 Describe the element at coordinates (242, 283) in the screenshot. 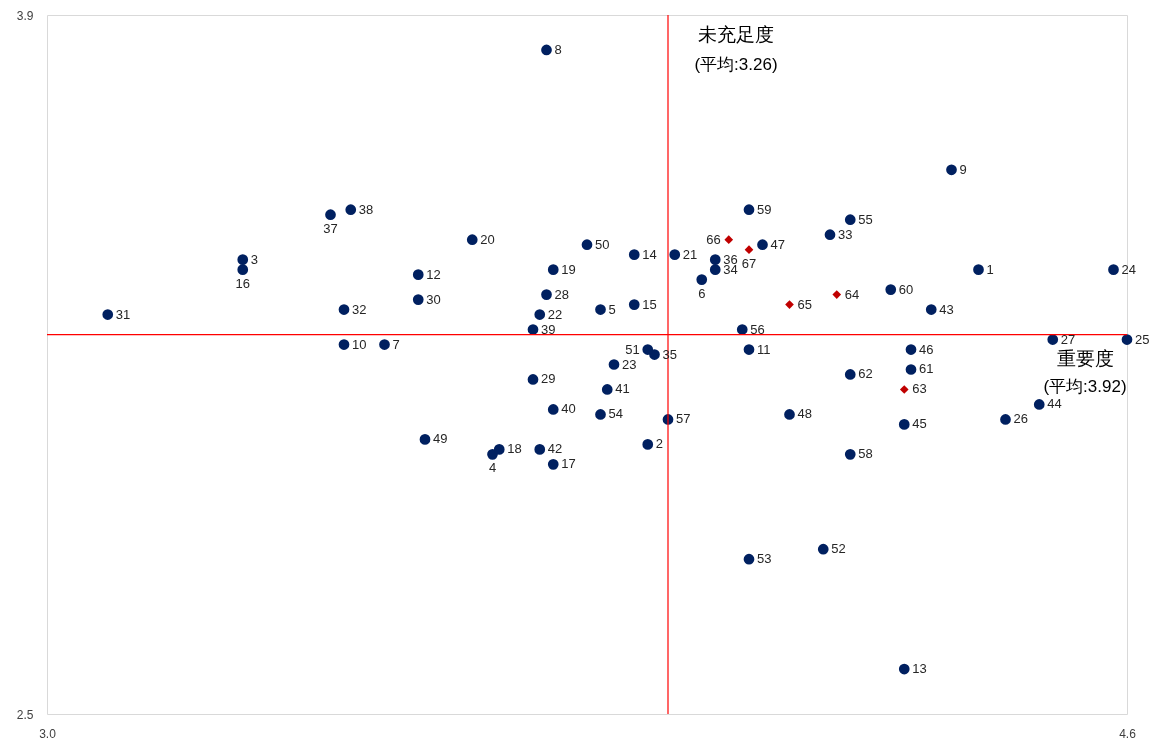

I see `annotation: 16` at that location.